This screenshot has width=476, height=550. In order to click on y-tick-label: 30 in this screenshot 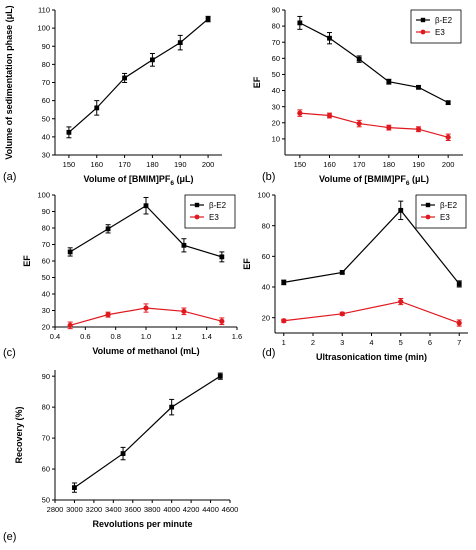, I will do `click(276, 106)`.